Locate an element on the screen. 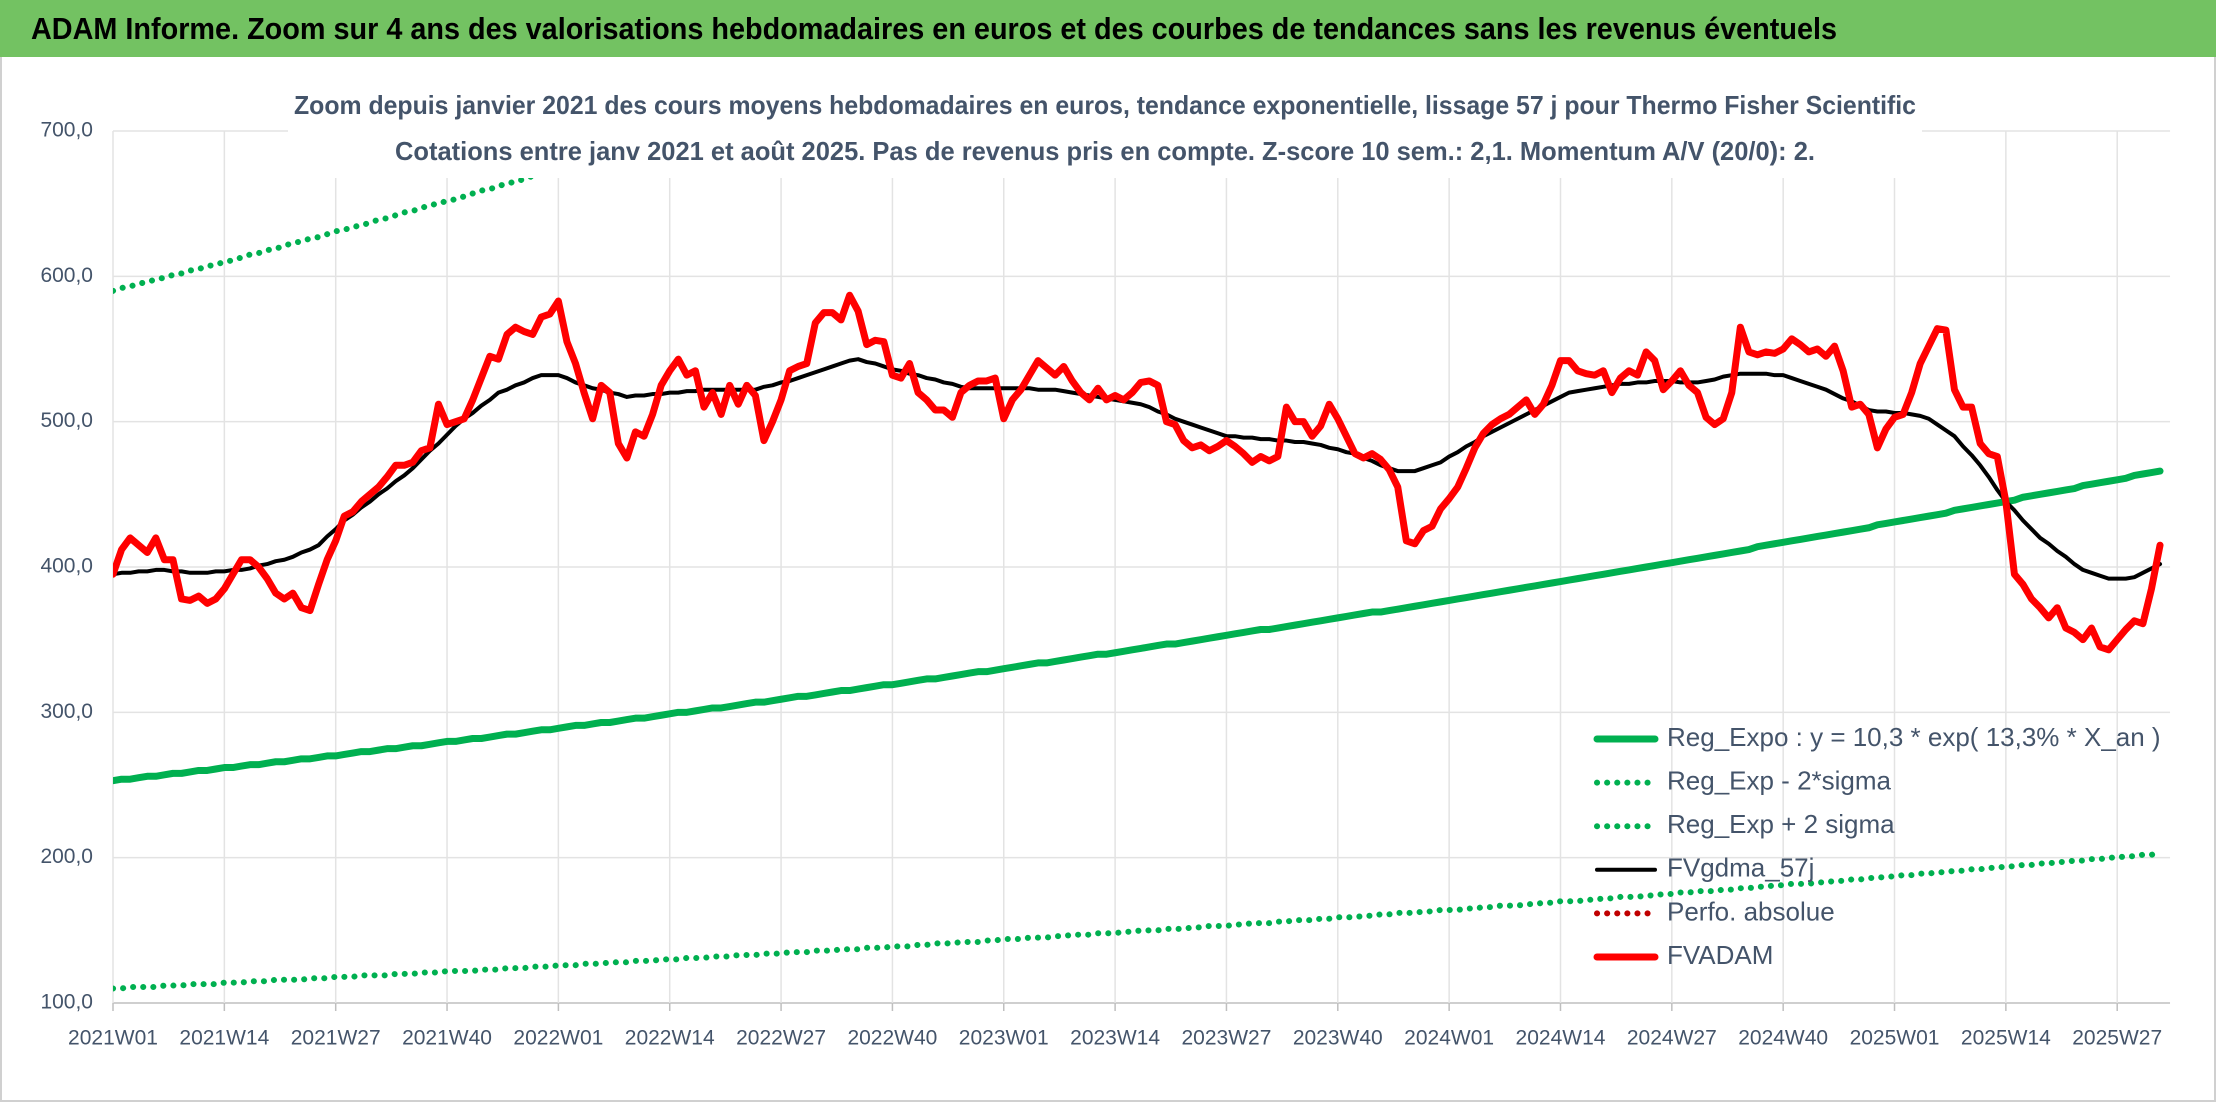 Image resolution: width=2216 pixels, height=1102 pixels. y-tick-label: 600,0 is located at coordinates (66, 275).